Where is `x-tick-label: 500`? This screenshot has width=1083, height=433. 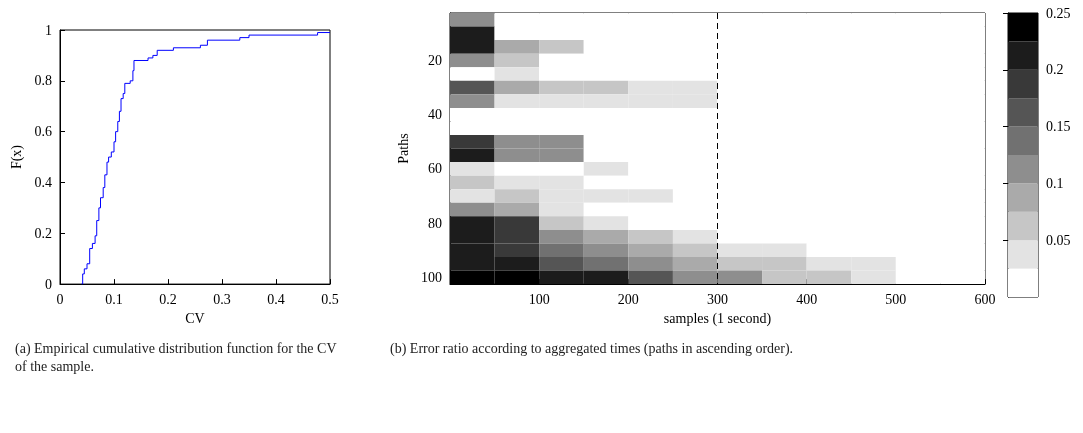
x-tick-label: 500 is located at coordinates (896, 299).